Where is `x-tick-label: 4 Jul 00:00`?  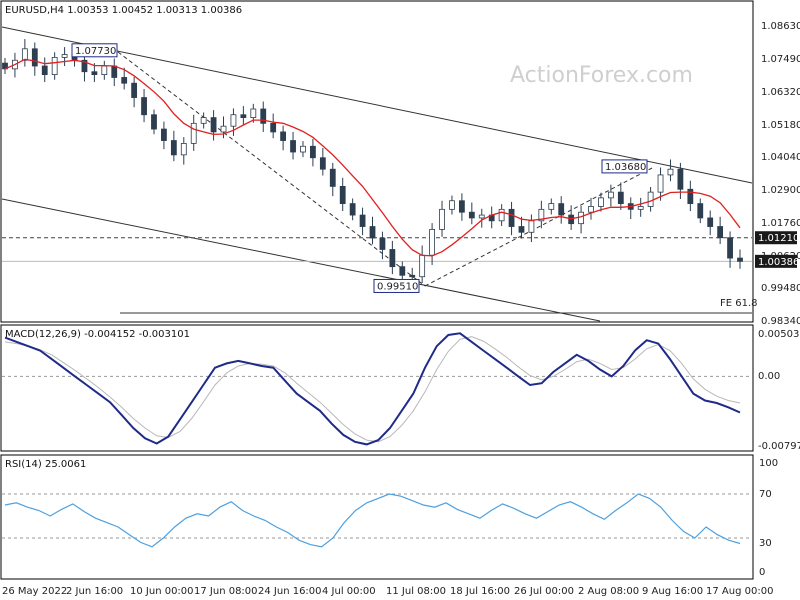 x-tick-label: 4 Jul 00:00 is located at coordinates (349, 591).